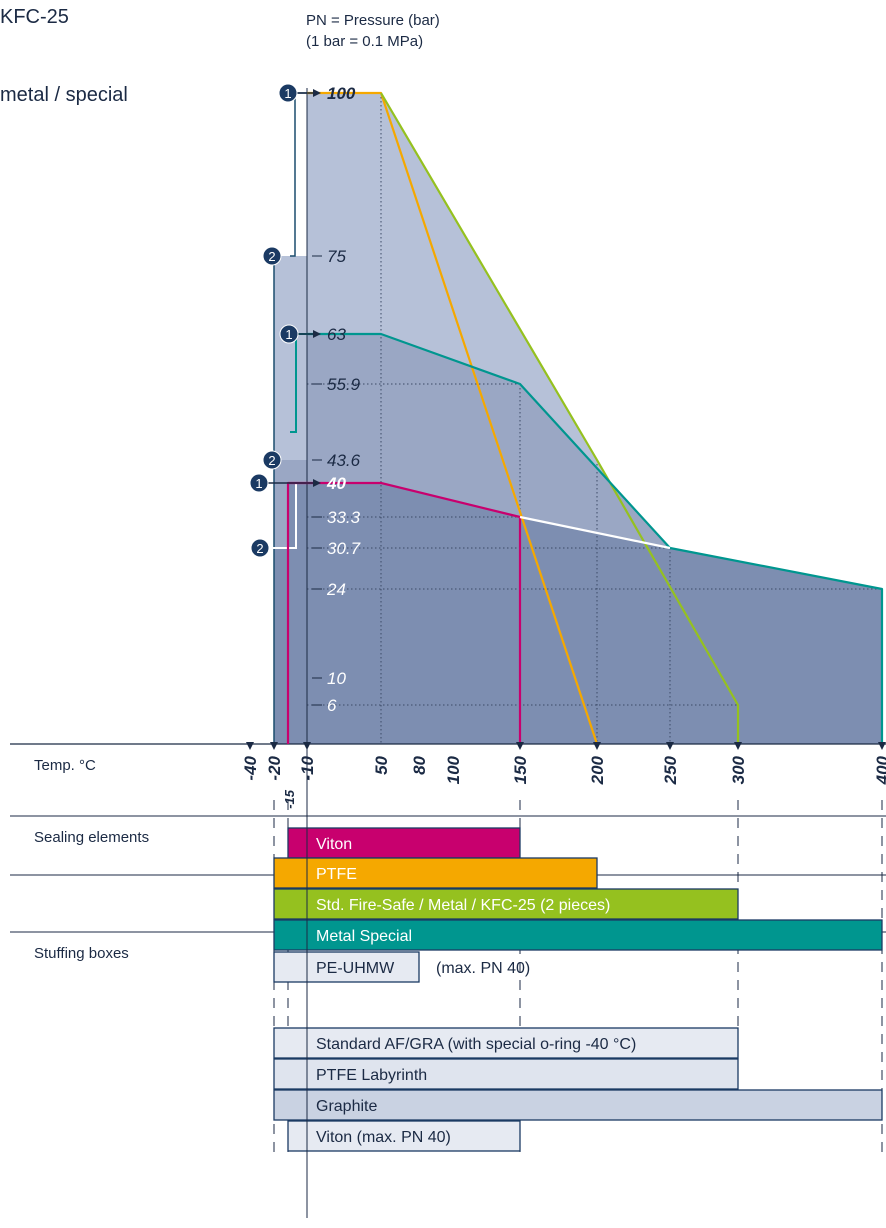  I want to click on y-tick-label: 43.6, so click(344, 460).